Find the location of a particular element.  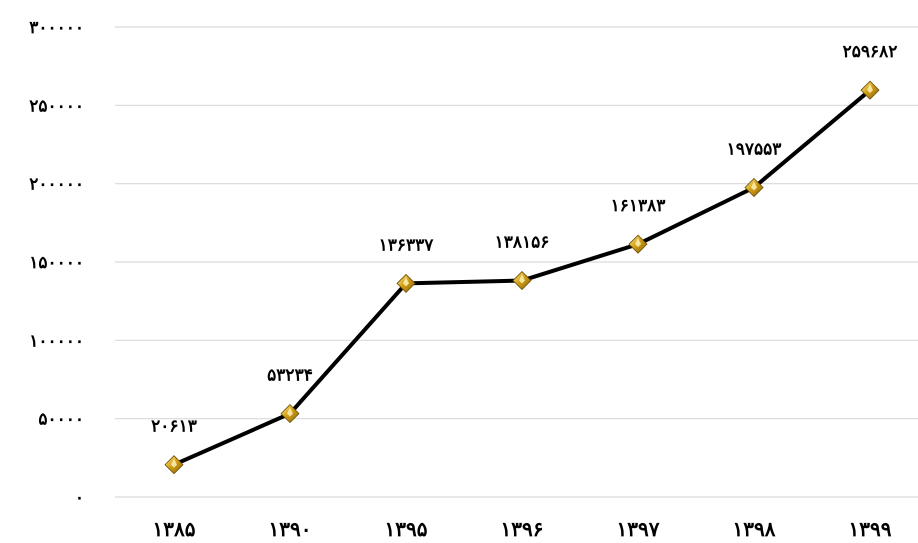

x-axis-labels: ۱۳۸۵ ۱۳۹۰ ۱۳۹۵ ۱۳۹۶ ۱۳۹۷ ۱۳۹۸ ۱۳۹۹ is located at coordinates (522, 529).